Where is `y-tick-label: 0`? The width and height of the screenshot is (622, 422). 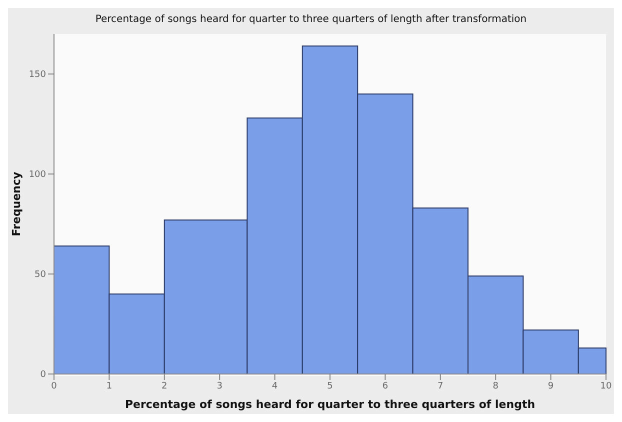
y-tick-label: 0 is located at coordinates (43, 375).